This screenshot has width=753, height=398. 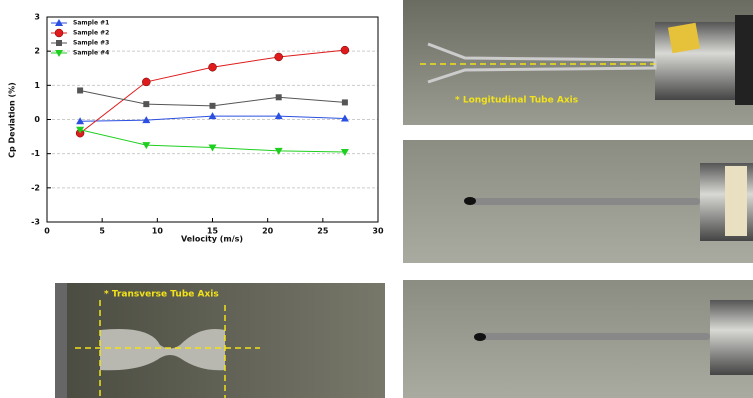 What do you see at coordinates (578, 201) in the screenshot?
I see `photo-probe-side` at bounding box center [578, 201].